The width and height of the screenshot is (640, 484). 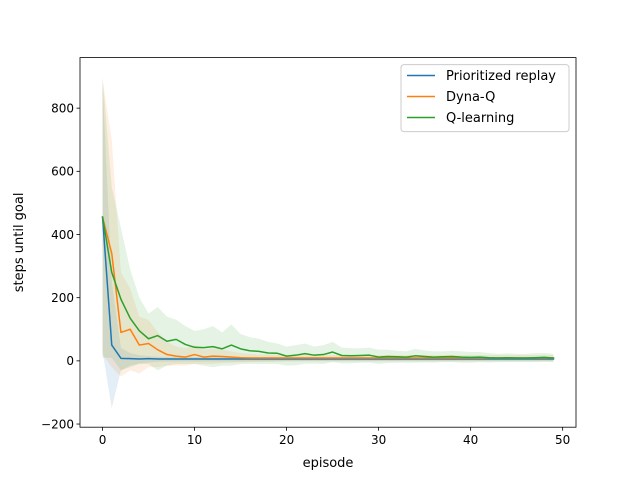 What do you see at coordinates (286, 440) in the screenshot?
I see `x-tick-label: 20` at bounding box center [286, 440].